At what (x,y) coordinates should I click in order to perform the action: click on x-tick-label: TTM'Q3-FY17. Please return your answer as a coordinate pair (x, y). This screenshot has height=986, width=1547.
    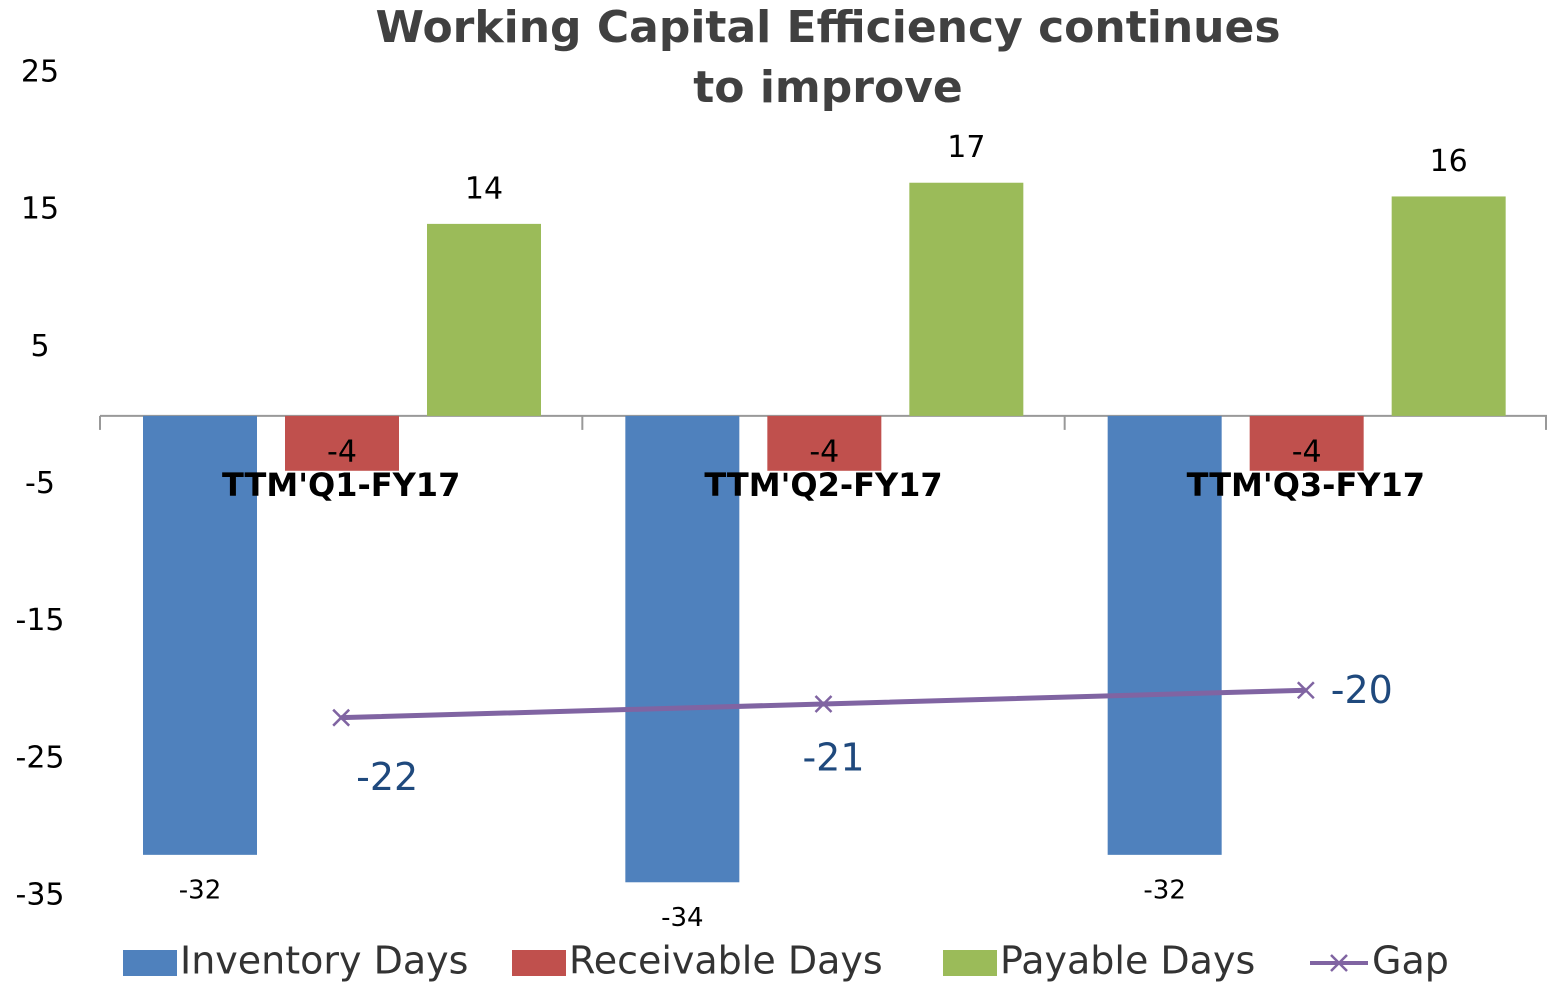
    Looking at the image, I should click on (1306, 485).